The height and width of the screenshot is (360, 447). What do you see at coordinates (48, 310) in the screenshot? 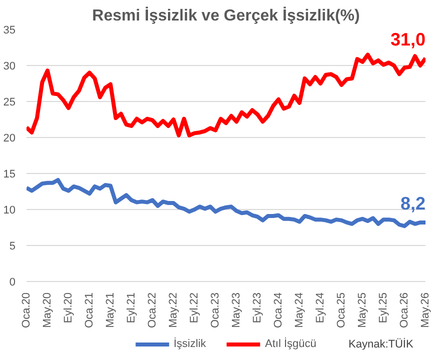
I see `x-tick-label: May.20` at bounding box center [48, 310].